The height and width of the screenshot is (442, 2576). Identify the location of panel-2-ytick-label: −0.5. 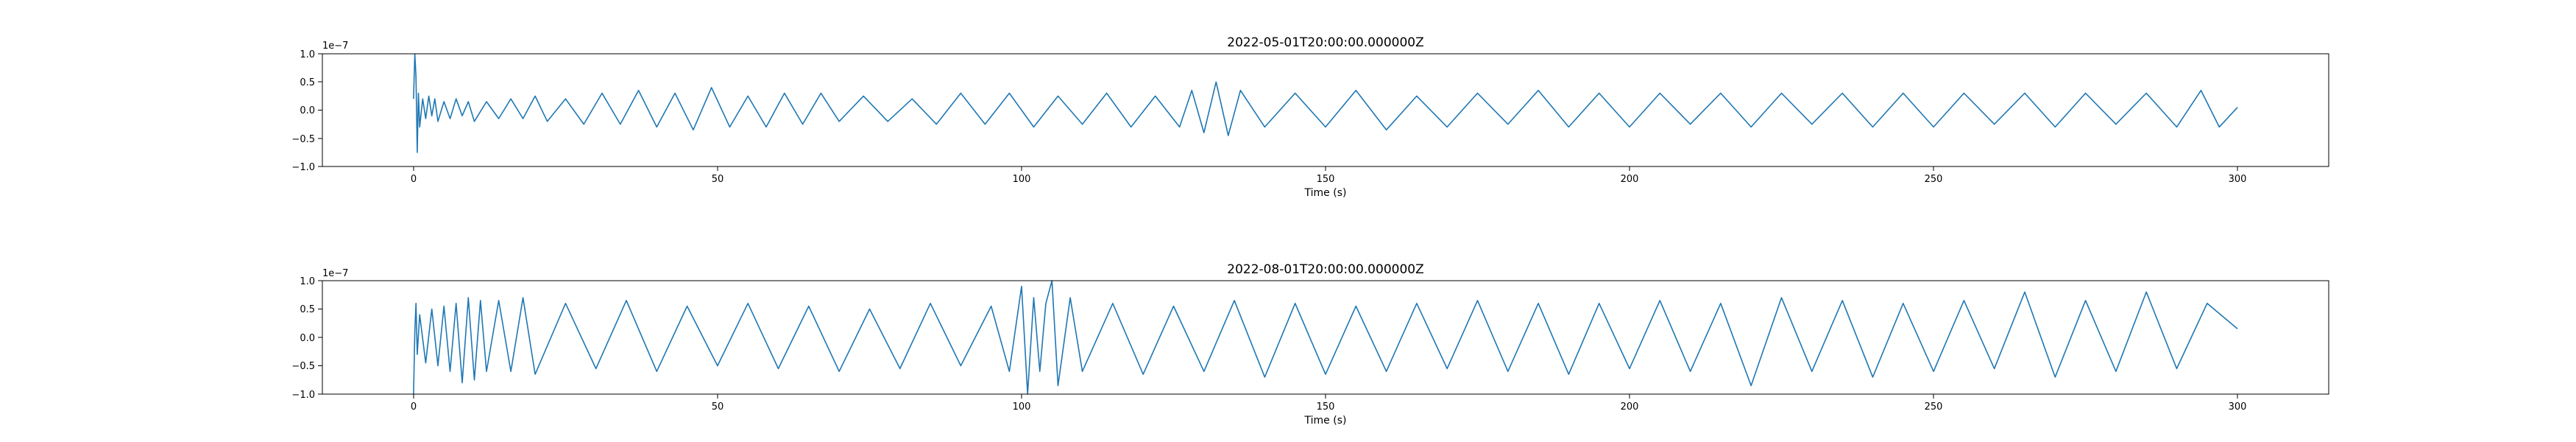
(303, 366).